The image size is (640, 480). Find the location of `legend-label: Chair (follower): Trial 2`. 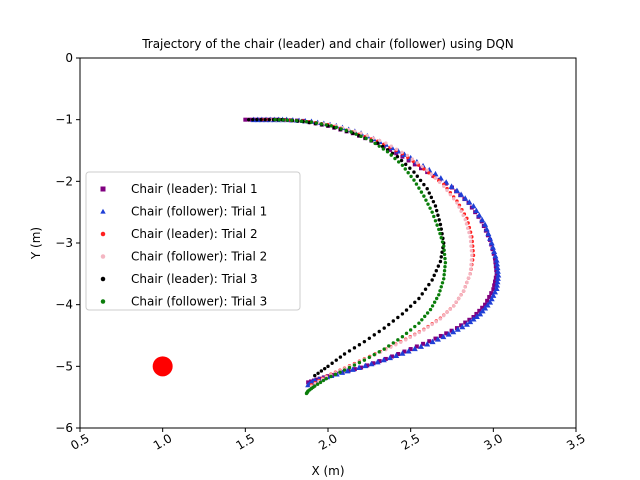

legend-label: Chair (follower): Trial 2 is located at coordinates (199, 257).